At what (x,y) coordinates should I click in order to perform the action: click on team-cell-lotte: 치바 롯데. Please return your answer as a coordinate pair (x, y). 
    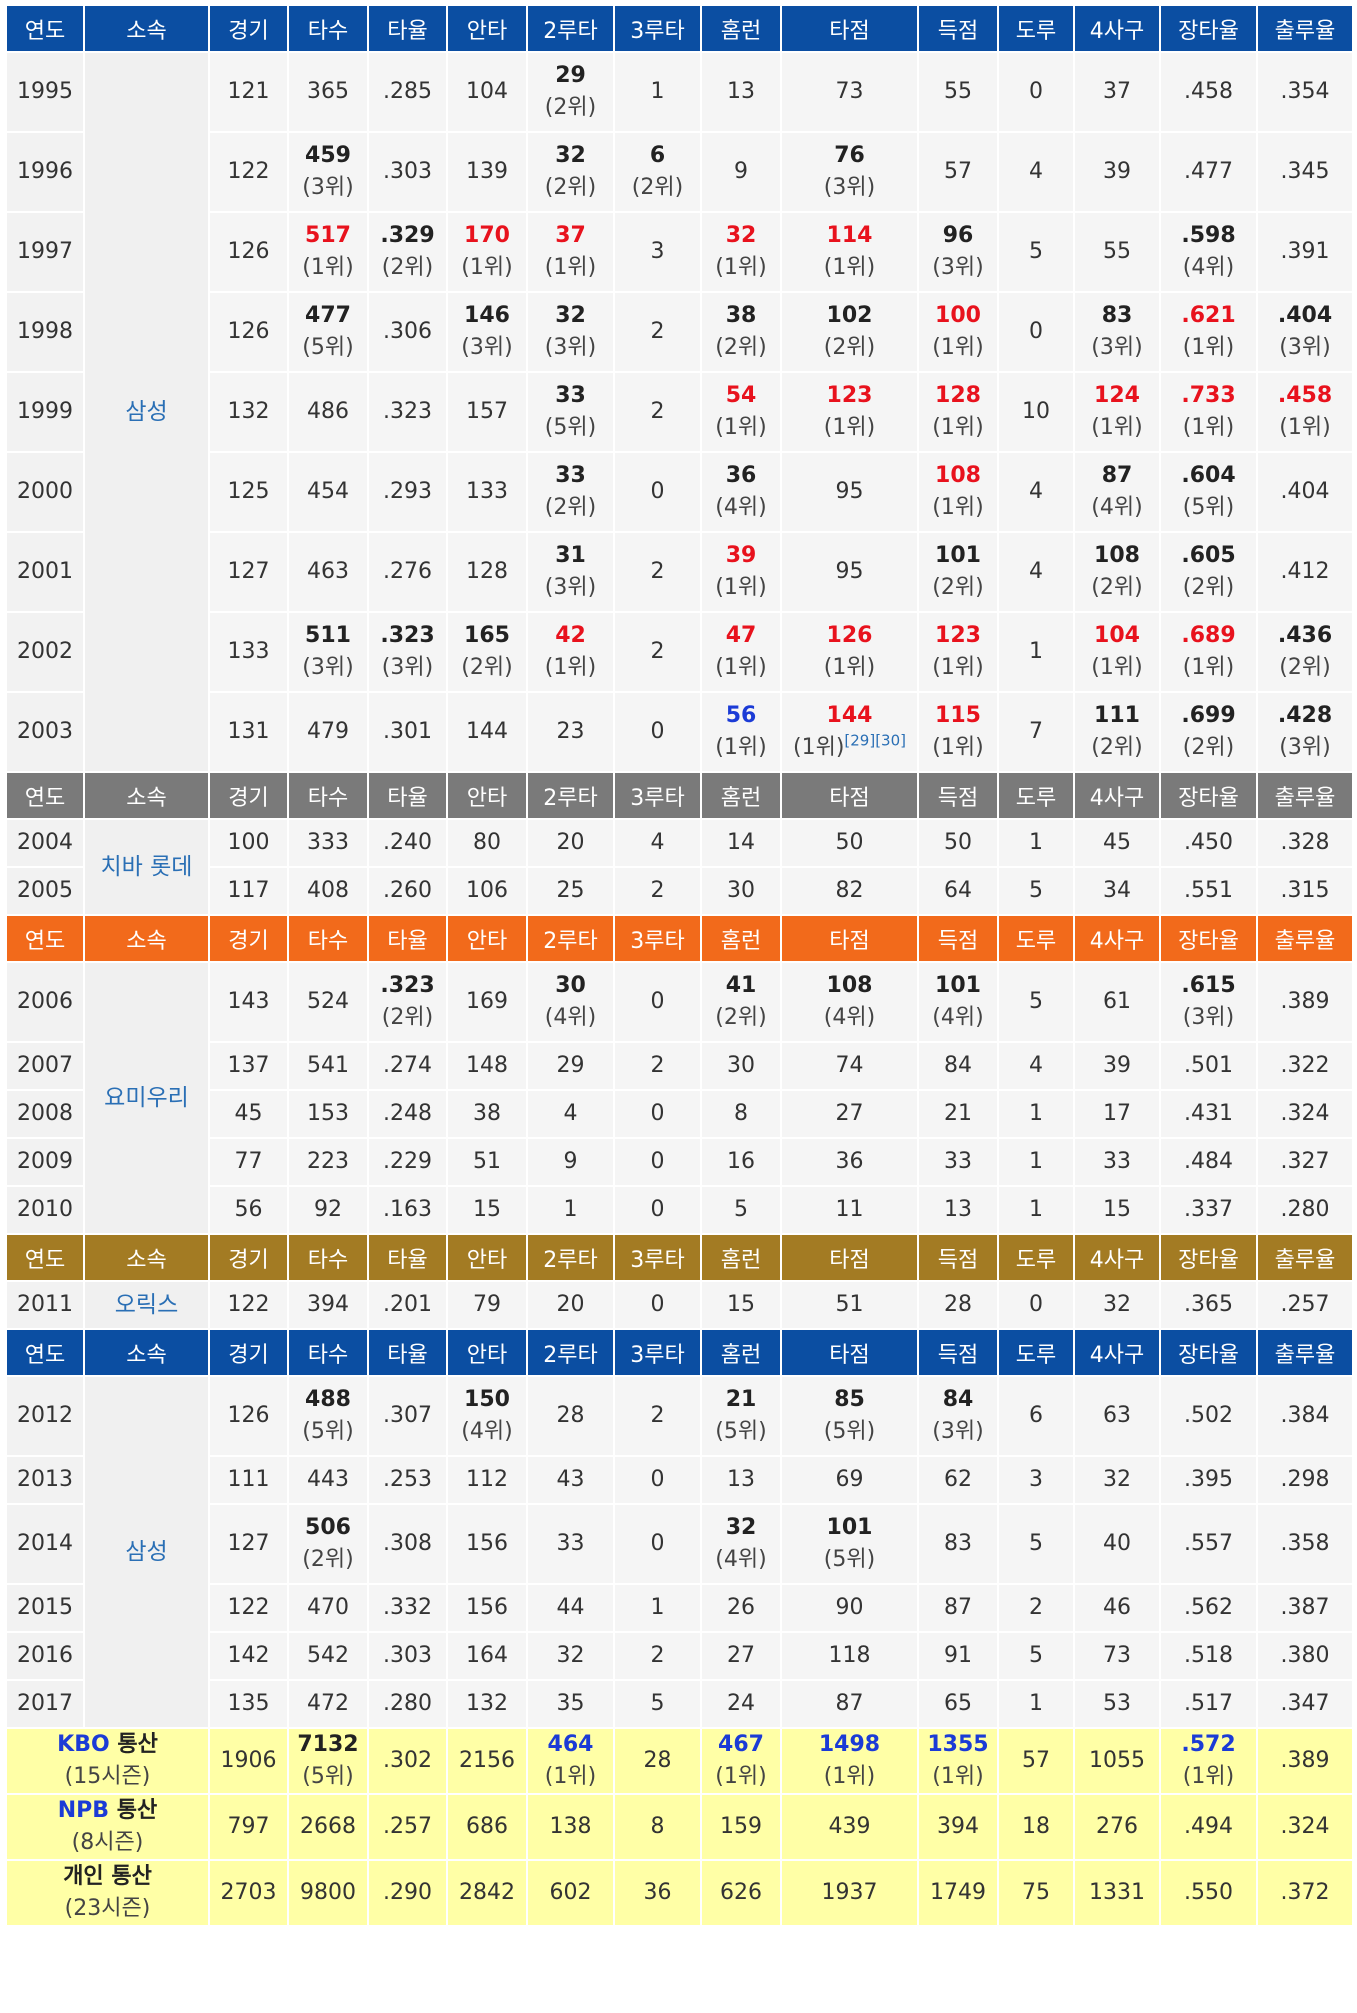
    Looking at the image, I should click on (146, 867).